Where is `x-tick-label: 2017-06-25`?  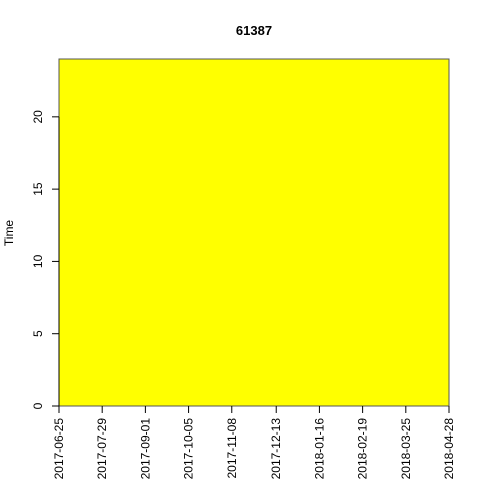
x-tick-label: 2017-06-25 is located at coordinates (59, 449).